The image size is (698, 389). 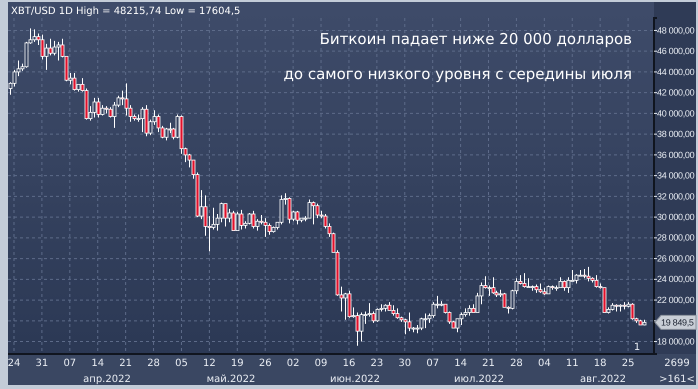 What do you see at coordinates (676, 93) in the screenshot?
I see `y-tick-label: 42 000,00` at bounding box center [676, 93].